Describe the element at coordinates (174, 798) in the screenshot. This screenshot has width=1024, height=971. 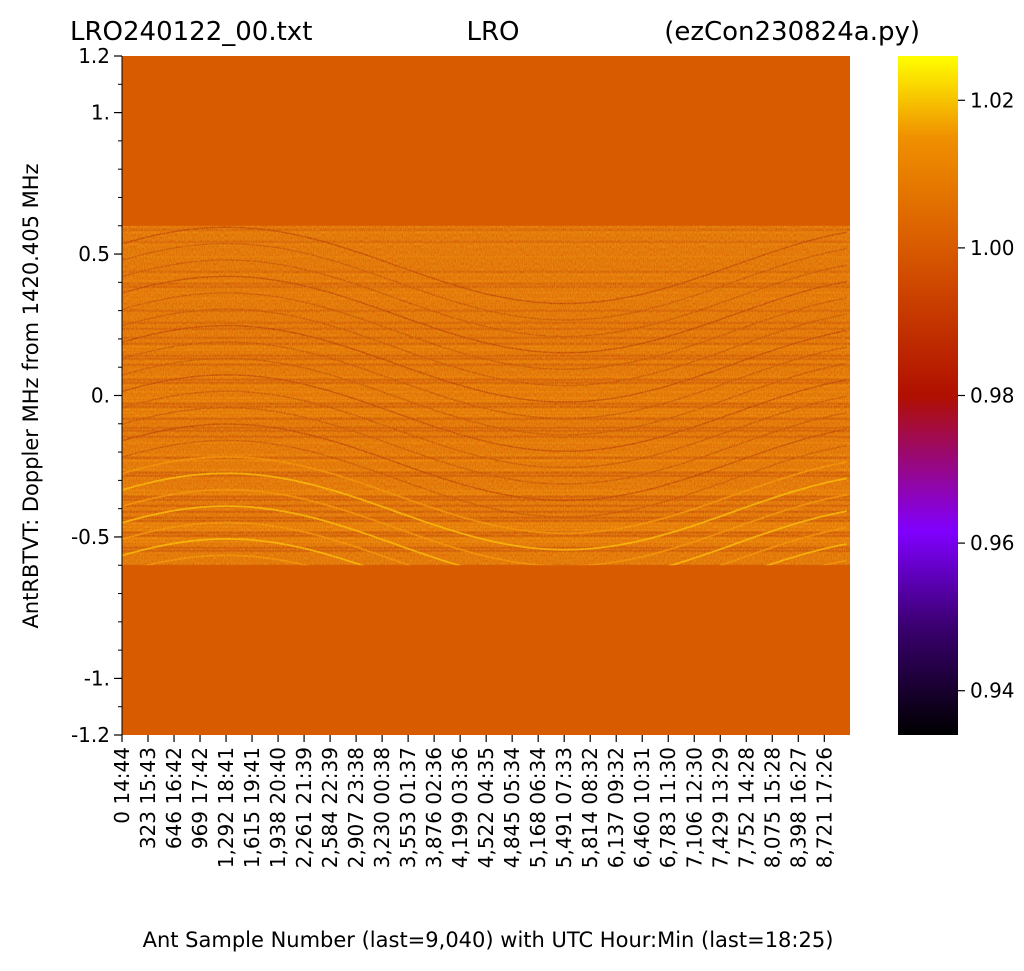
I see `x-tick-label: 646 16:42` at that location.